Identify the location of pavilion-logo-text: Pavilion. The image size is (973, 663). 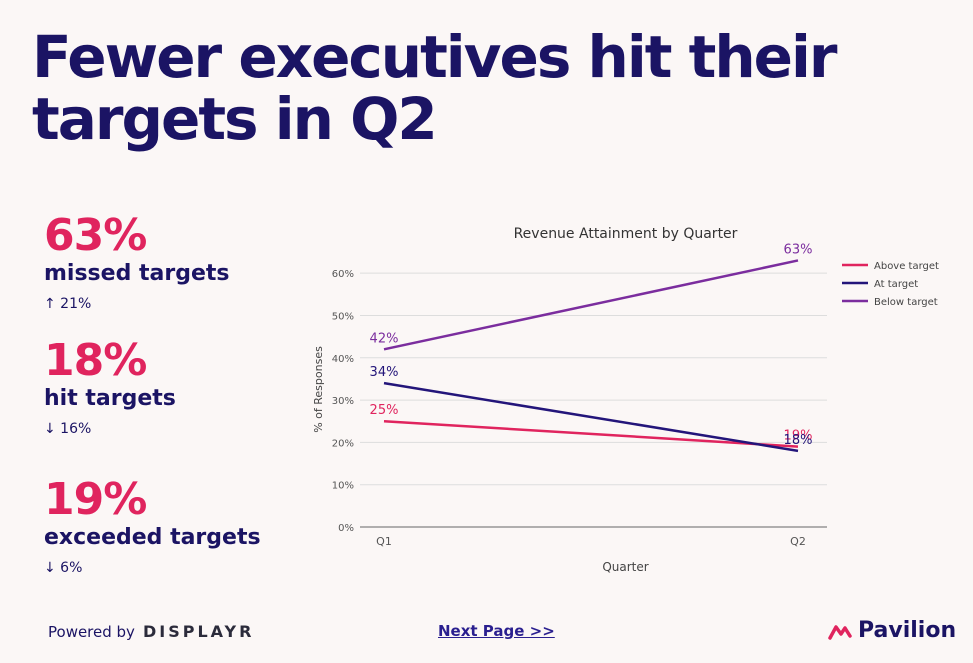
(907, 630).